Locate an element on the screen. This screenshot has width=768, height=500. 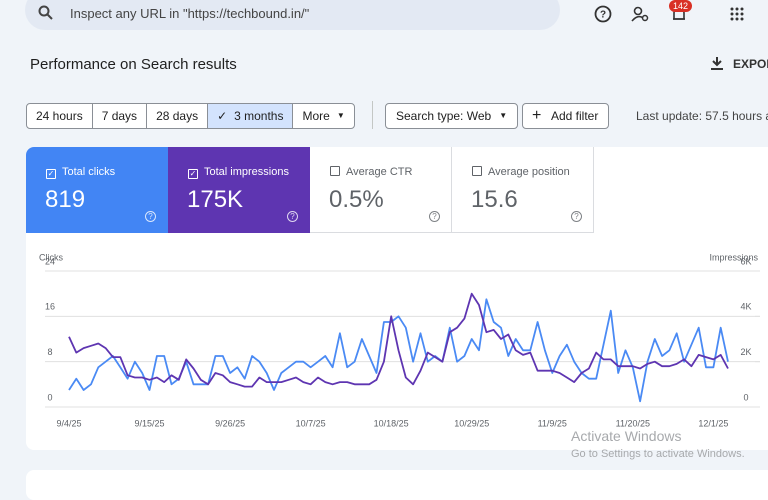
x-tick-label: 11/20/25 is located at coordinates (633, 423).